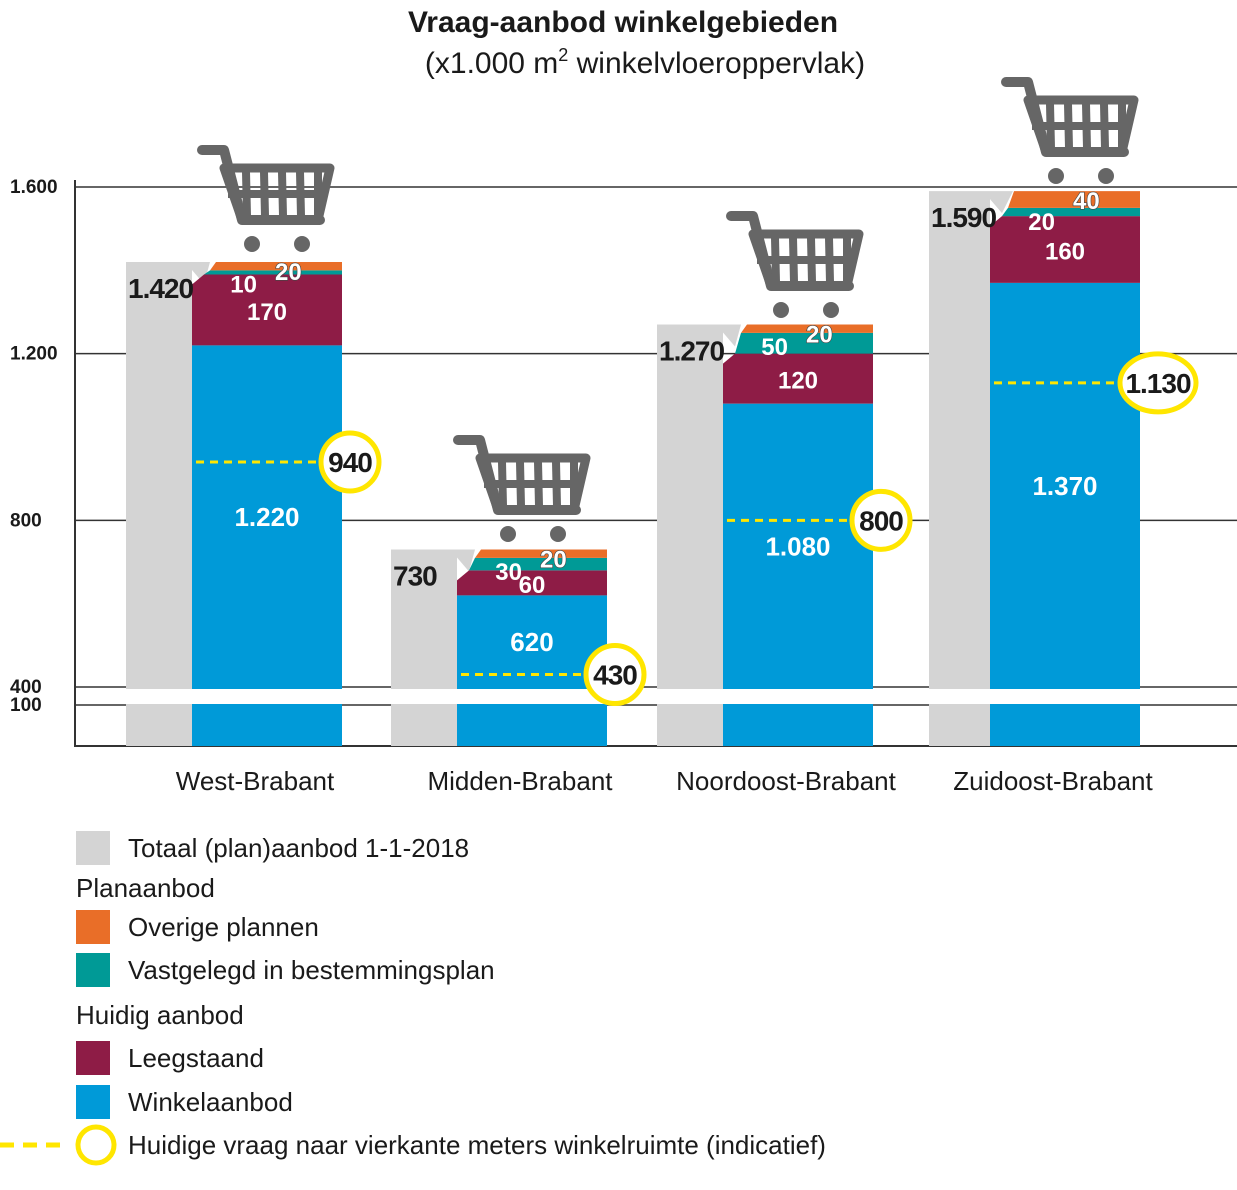  I want to click on legend-item-vastgelegd: Vastgelegd in bestemmingsplan, so click(285, 970).